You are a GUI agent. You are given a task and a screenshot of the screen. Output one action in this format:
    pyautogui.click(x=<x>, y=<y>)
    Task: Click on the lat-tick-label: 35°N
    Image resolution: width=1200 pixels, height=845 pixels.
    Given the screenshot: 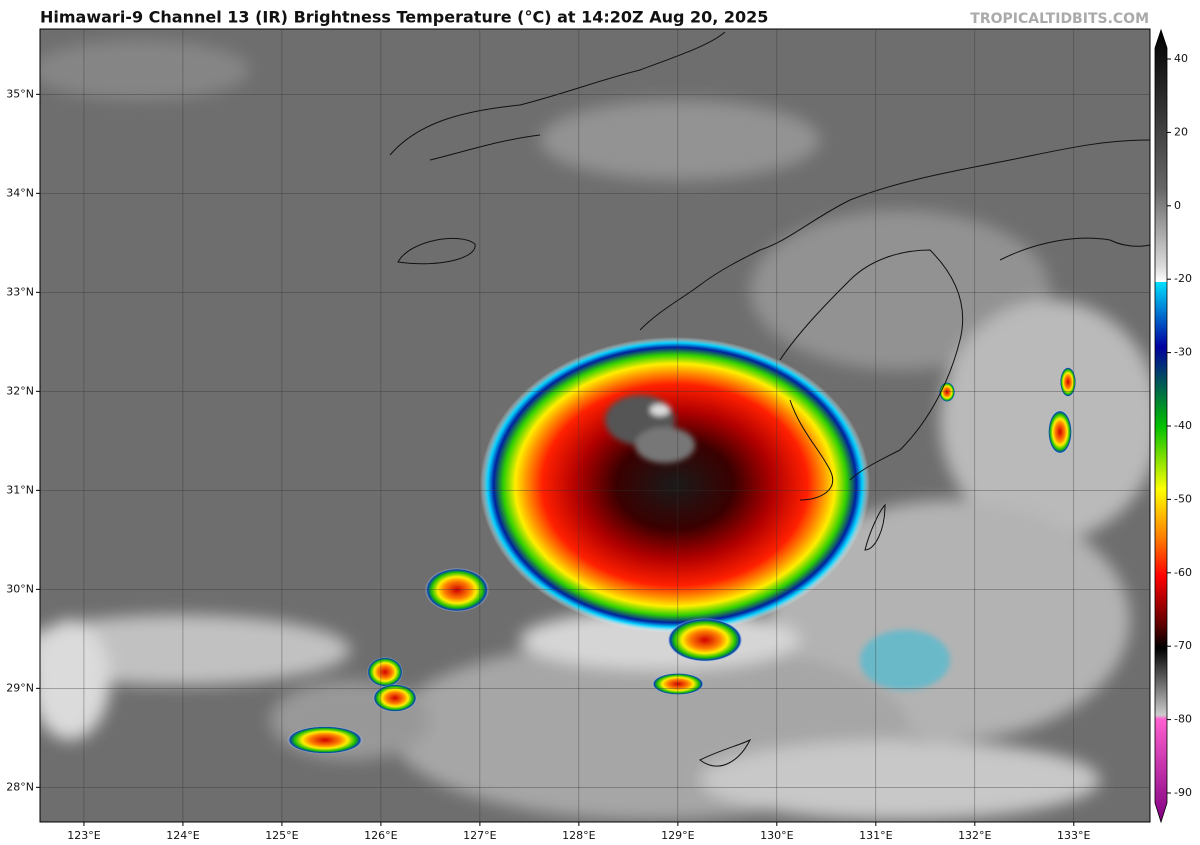 What is the action you would take?
    pyautogui.click(x=20, y=93)
    